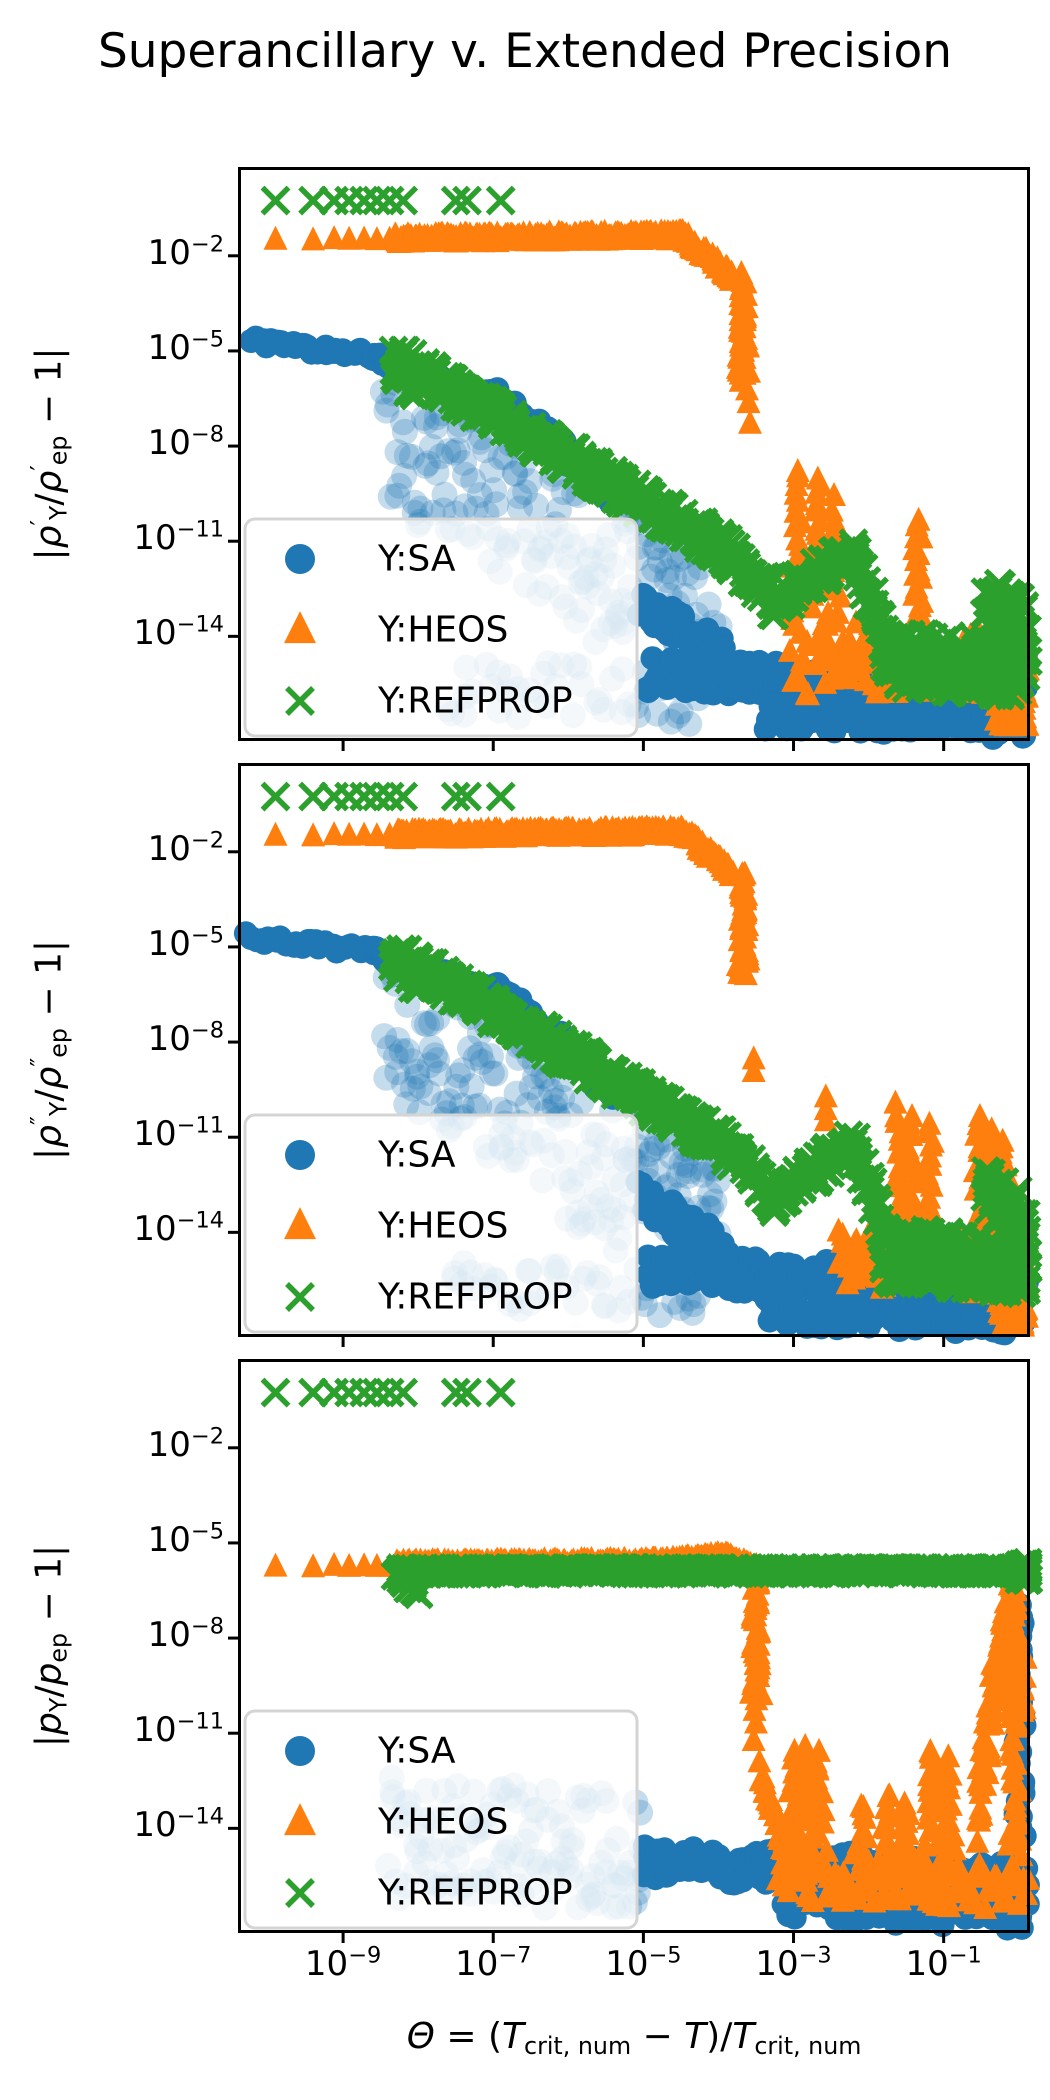 The width and height of the screenshot is (1050, 2100). I want to click on x-axis-label: Θ = (Tcrit, num − T)/Tcrit, num, so click(634, 2038).